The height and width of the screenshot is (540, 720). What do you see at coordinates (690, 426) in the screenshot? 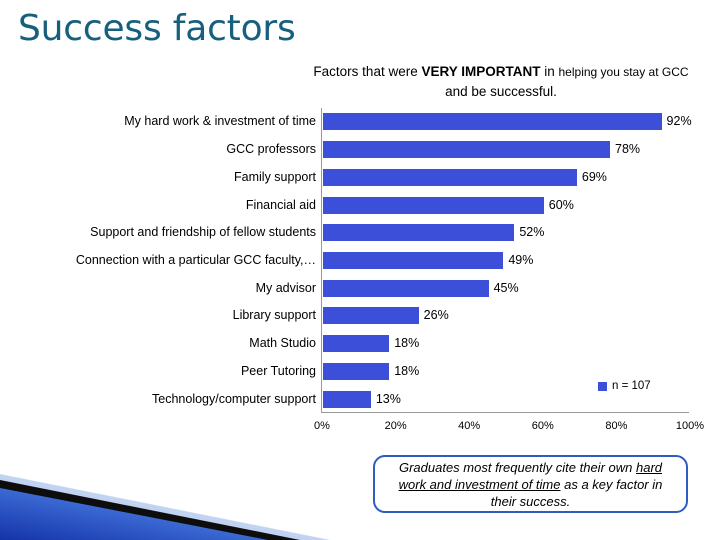
I see `x-axis-tick: 100%` at bounding box center [690, 426].